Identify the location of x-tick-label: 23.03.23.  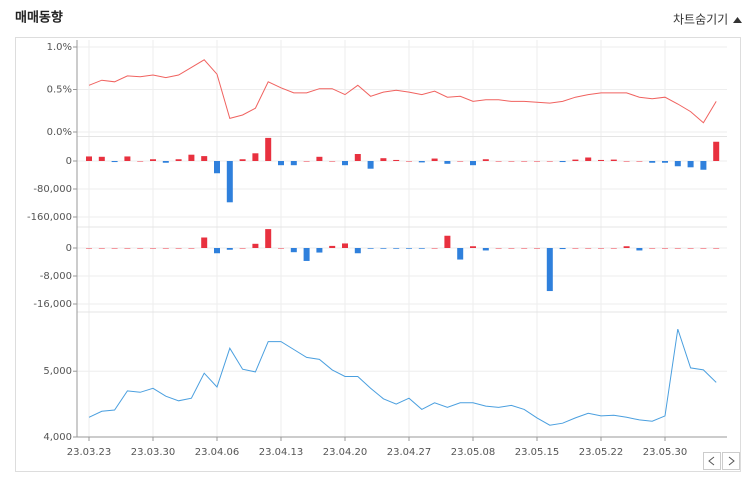
(89, 452).